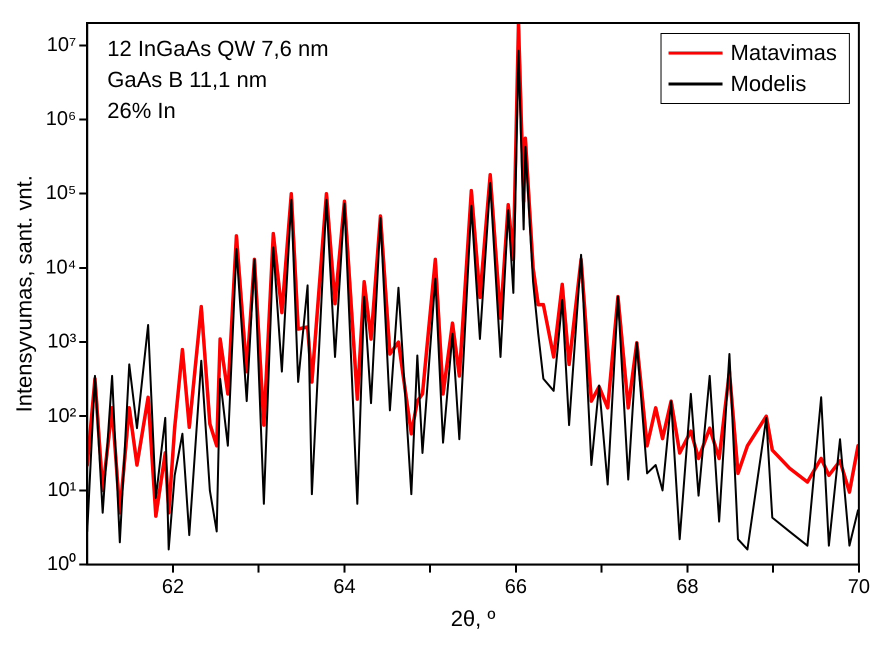  I want to click on y-tick-label: 10⁴, so click(60, 267).